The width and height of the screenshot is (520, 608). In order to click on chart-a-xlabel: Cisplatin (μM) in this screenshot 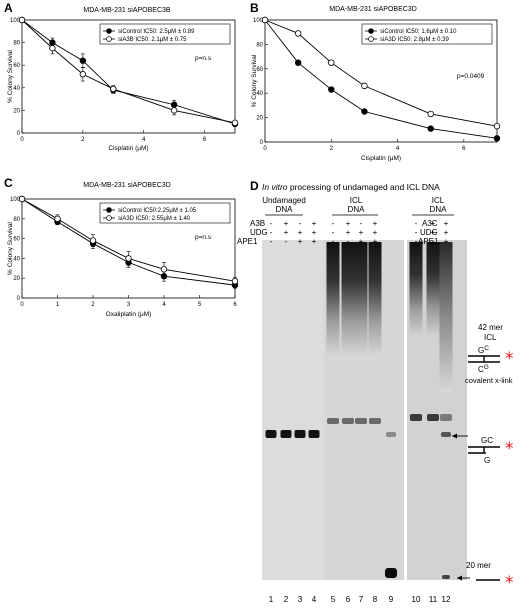, I will do `click(128, 148)`.